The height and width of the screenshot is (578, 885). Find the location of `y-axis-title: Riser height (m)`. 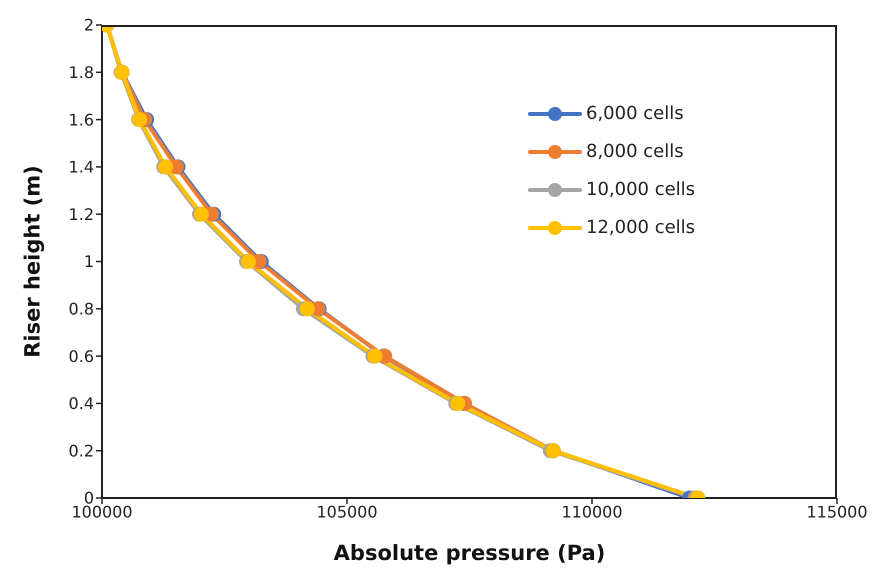

y-axis-title: Riser height (m) is located at coordinates (32, 261).